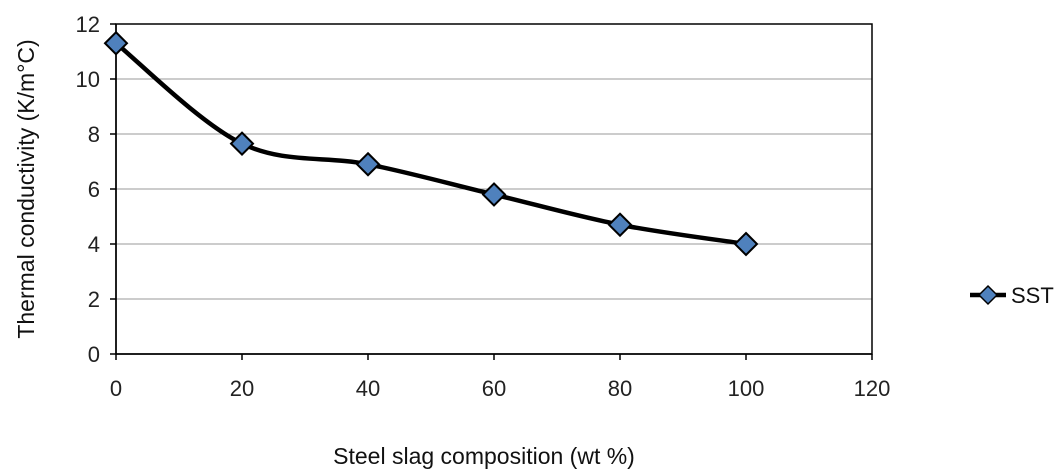 The height and width of the screenshot is (474, 1060). I want to click on legend-label-sst: SST, so click(1032, 295).